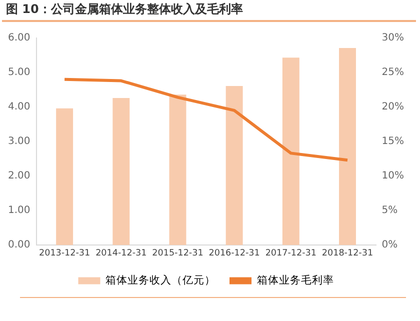 This screenshot has height=321, width=420. What do you see at coordinates (393, 107) in the screenshot?
I see `y2-tick-label: 20%` at bounding box center [393, 107].